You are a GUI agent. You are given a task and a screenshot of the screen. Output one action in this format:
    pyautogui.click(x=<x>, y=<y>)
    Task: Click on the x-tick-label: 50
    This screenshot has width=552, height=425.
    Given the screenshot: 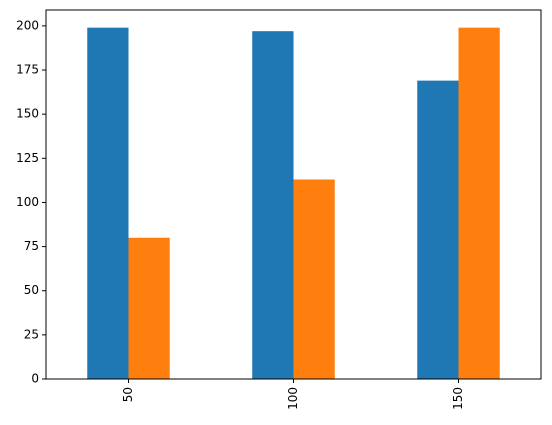 What is the action you would take?
    pyautogui.click(x=128, y=394)
    